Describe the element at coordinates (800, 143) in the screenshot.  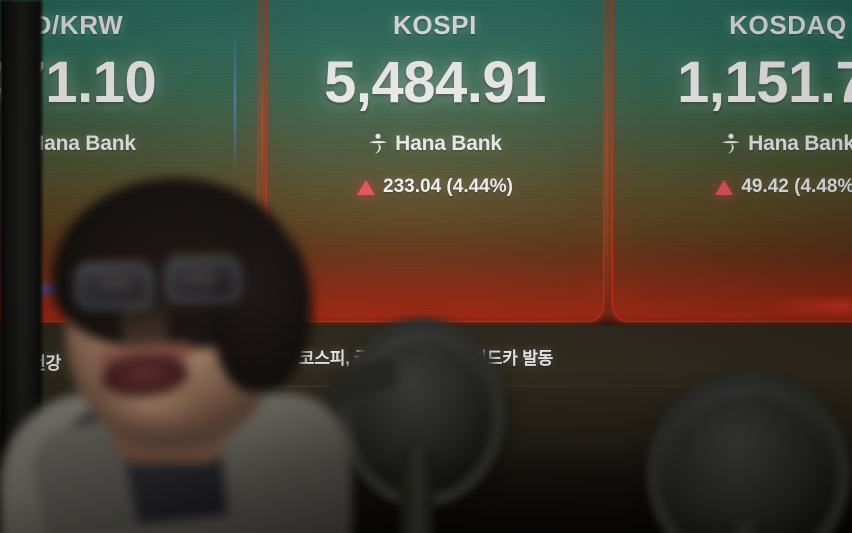
I see `quote-brand-label-kosdaq: Hana Bank` at that location.